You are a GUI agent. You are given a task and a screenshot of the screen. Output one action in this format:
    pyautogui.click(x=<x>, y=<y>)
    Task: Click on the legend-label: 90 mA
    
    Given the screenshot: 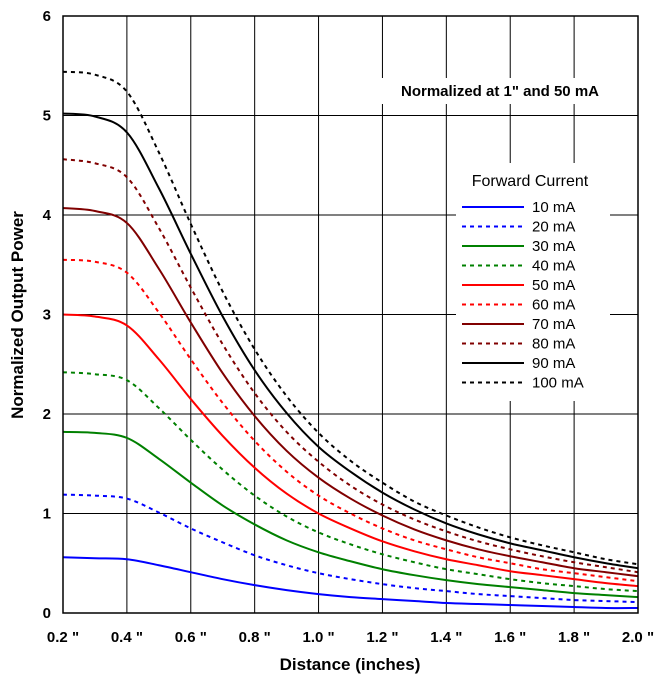 What is the action you would take?
    pyautogui.click(x=553, y=363)
    